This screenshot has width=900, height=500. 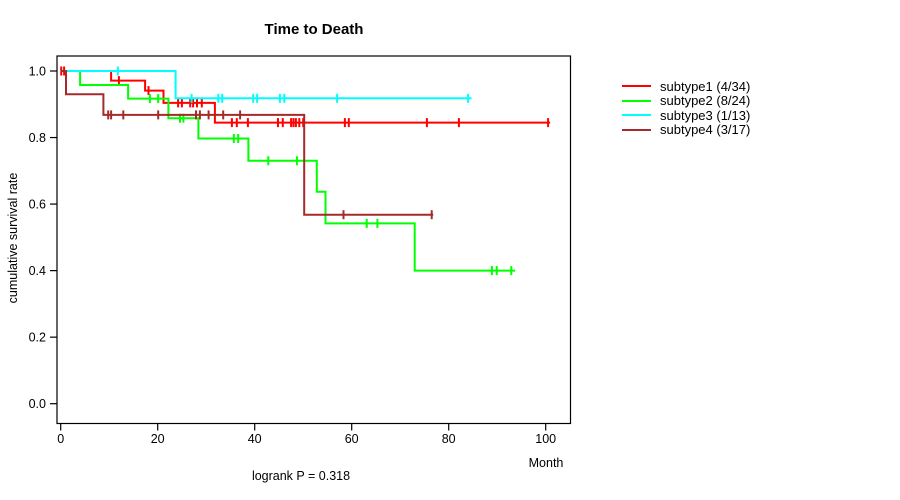 What do you see at coordinates (314, 29) in the screenshot?
I see `chart-title: Time to Death` at bounding box center [314, 29].